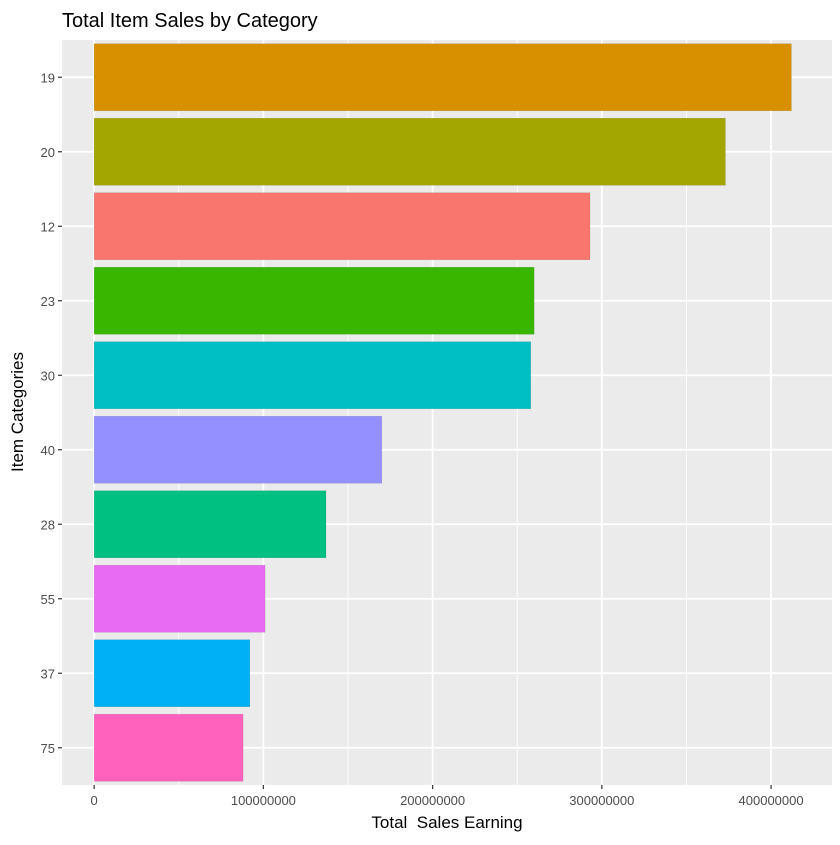  Describe the element at coordinates (432, 800) in the screenshot. I see `x-tick-label: 200000000` at that location.